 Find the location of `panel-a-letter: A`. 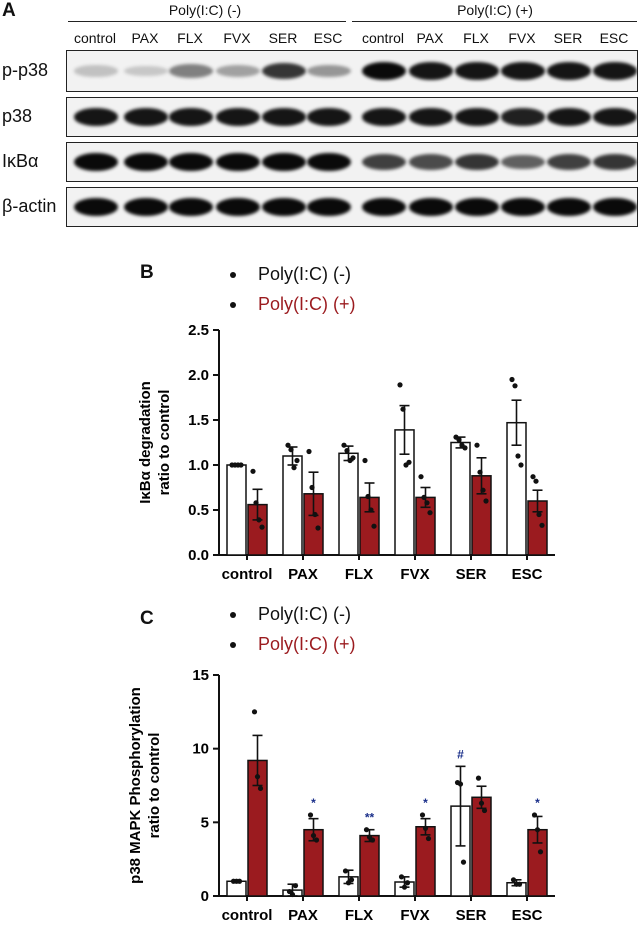

panel-a-letter: A is located at coordinates (9, 10).